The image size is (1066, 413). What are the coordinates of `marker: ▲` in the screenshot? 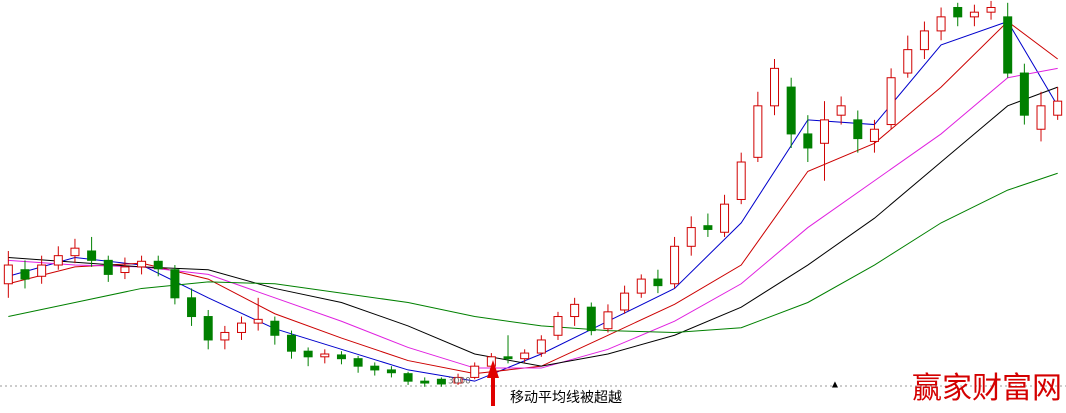 It's located at (835, 384).